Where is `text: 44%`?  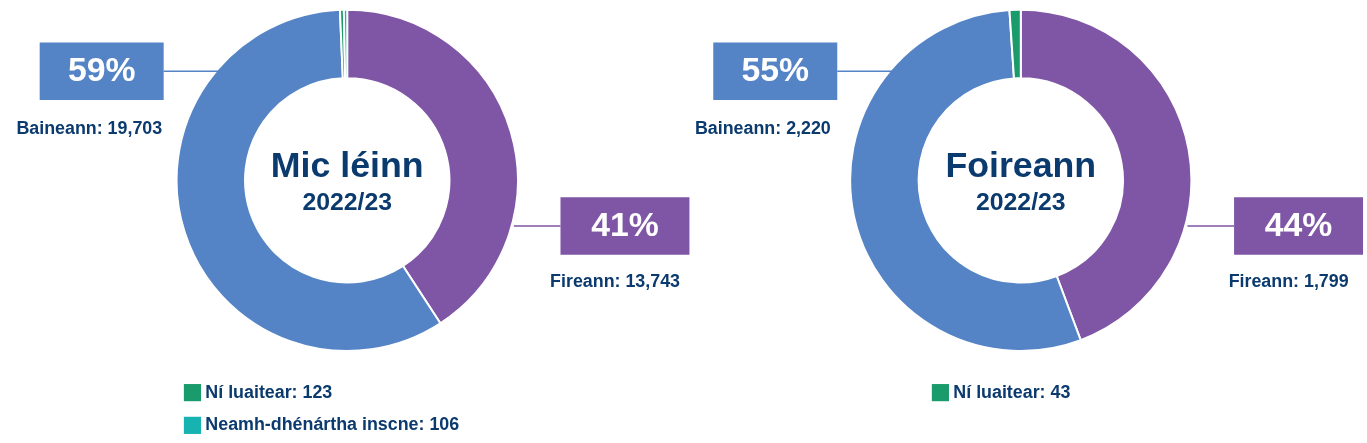
text: 44% is located at coordinates (1298, 223).